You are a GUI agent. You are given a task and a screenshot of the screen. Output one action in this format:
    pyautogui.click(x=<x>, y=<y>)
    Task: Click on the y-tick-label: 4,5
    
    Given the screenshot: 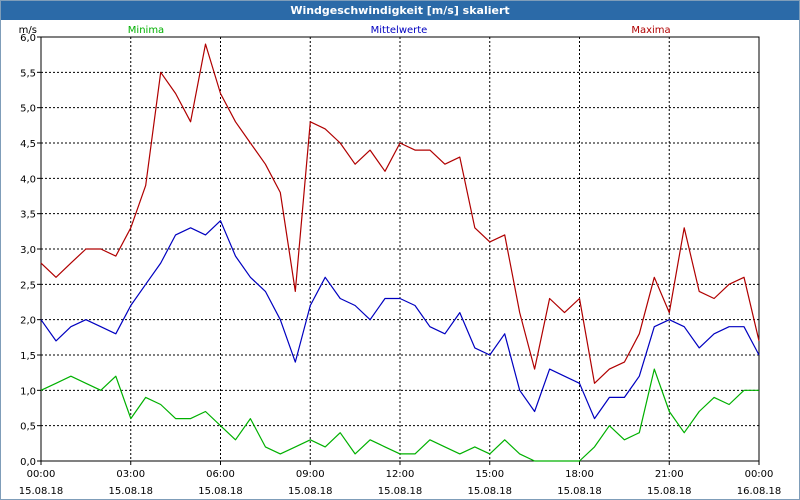 What is the action you would take?
    pyautogui.click(x=28, y=144)
    